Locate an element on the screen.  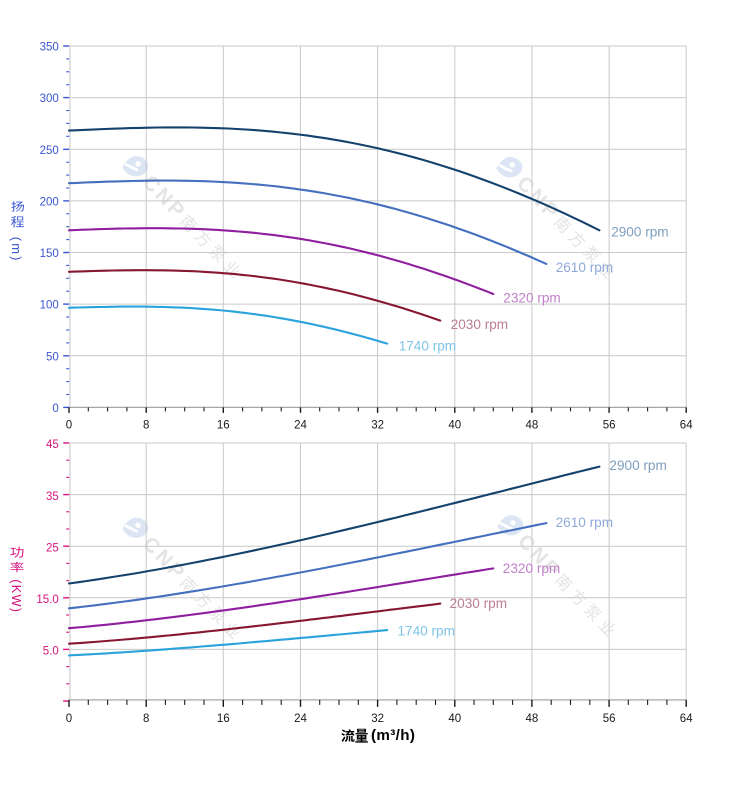
svg-text: 150 is located at coordinates (49, 254).